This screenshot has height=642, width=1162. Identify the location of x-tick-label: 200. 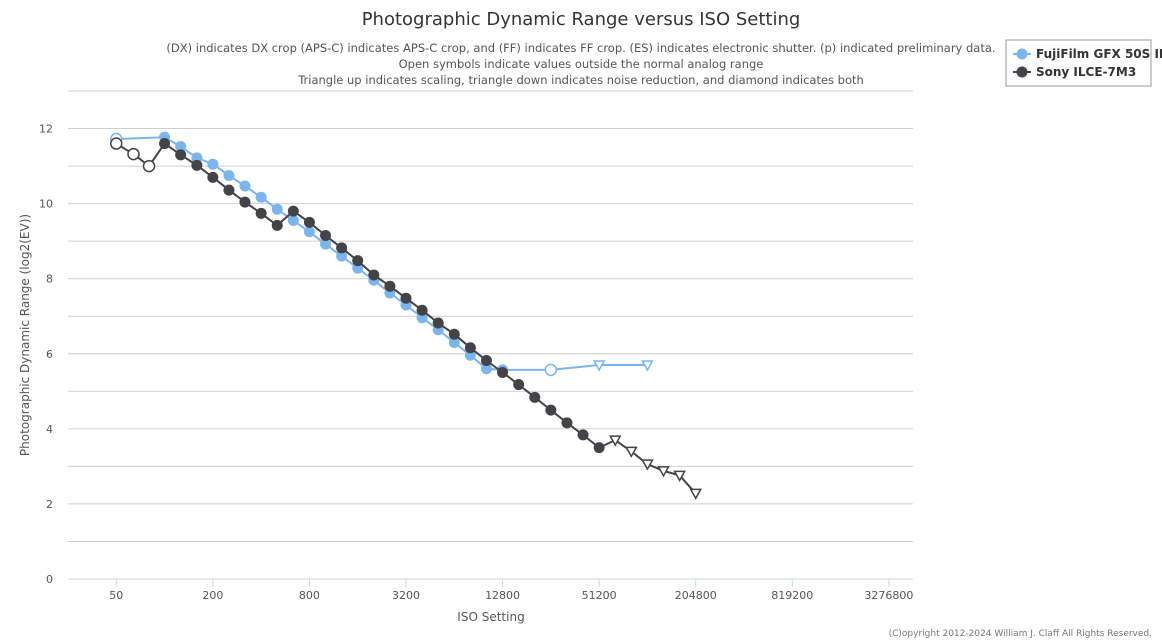
(212, 595).